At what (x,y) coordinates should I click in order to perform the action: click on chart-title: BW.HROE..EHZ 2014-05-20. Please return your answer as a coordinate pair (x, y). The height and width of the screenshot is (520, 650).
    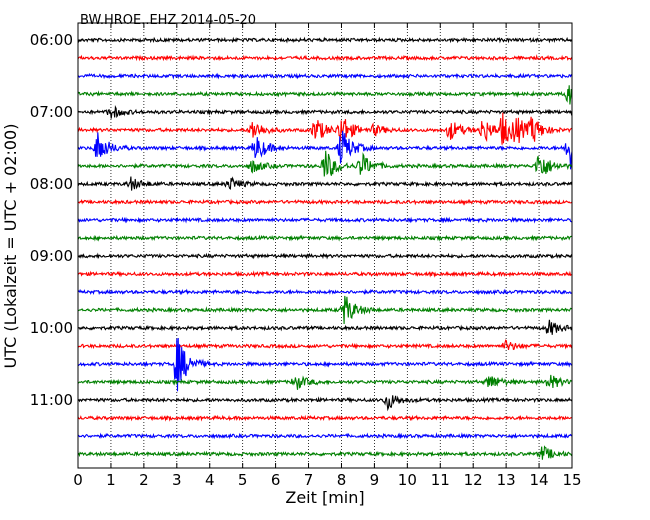
    Looking at the image, I should click on (168, 20).